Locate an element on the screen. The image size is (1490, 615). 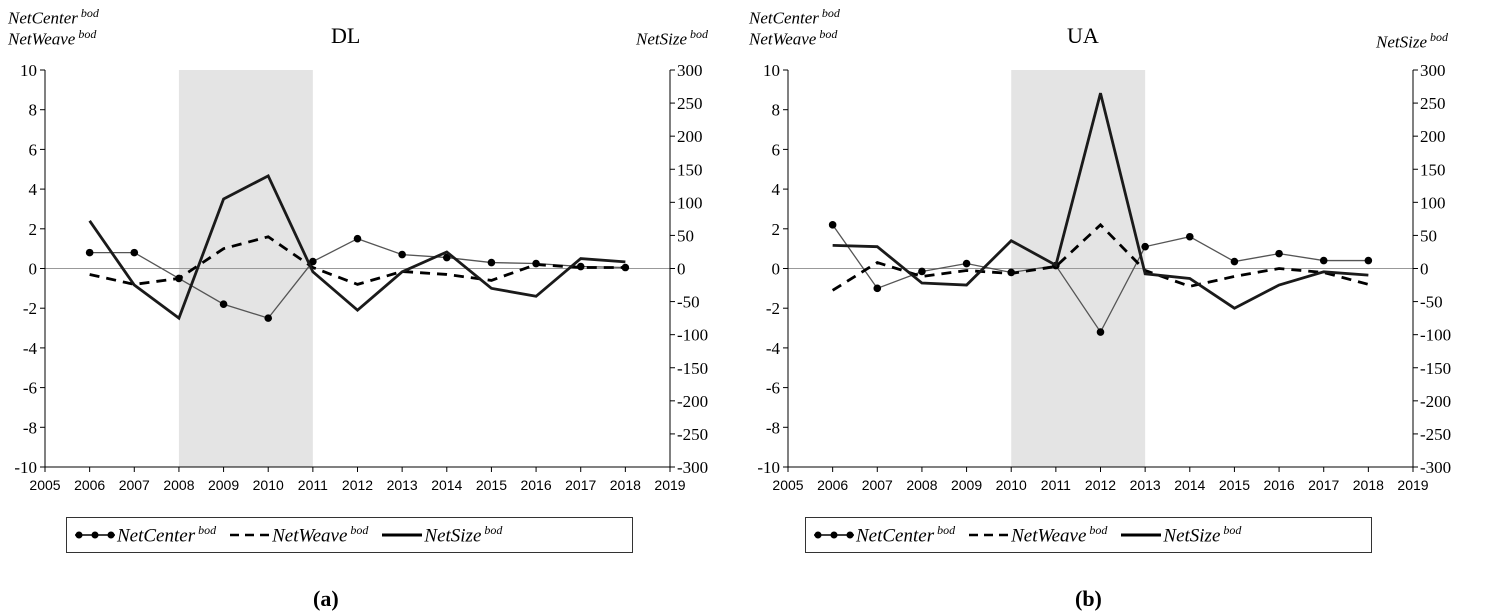
y-left-tick-label: -6 is located at coordinates (30, 388).